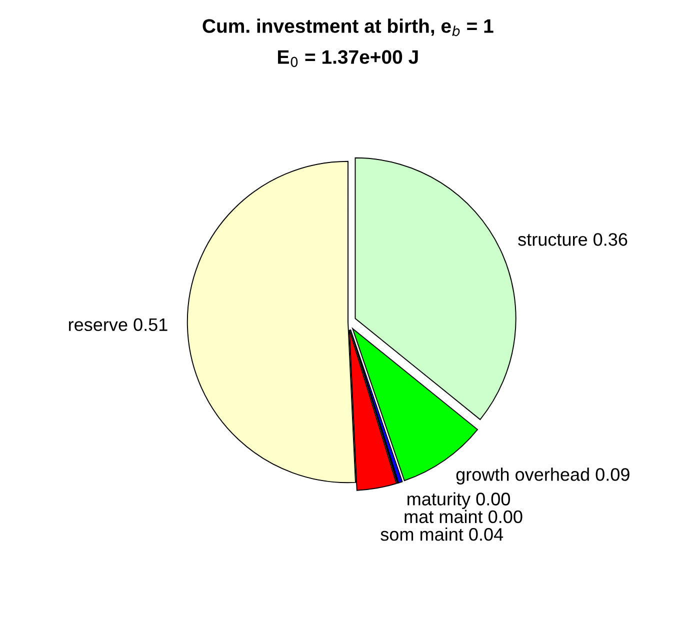 The width and height of the screenshot is (696, 618). I want to click on slice-label: maturity 0.00, so click(459, 501).